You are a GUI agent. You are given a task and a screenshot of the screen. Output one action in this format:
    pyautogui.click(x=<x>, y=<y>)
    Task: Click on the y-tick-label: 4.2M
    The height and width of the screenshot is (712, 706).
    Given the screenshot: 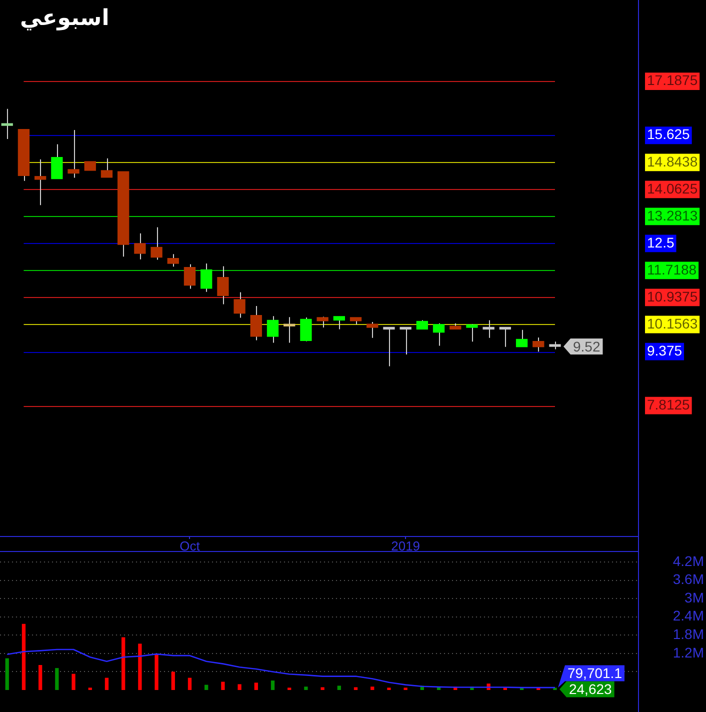 What is the action you would take?
    pyautogui.click(x=688, y=560)
    